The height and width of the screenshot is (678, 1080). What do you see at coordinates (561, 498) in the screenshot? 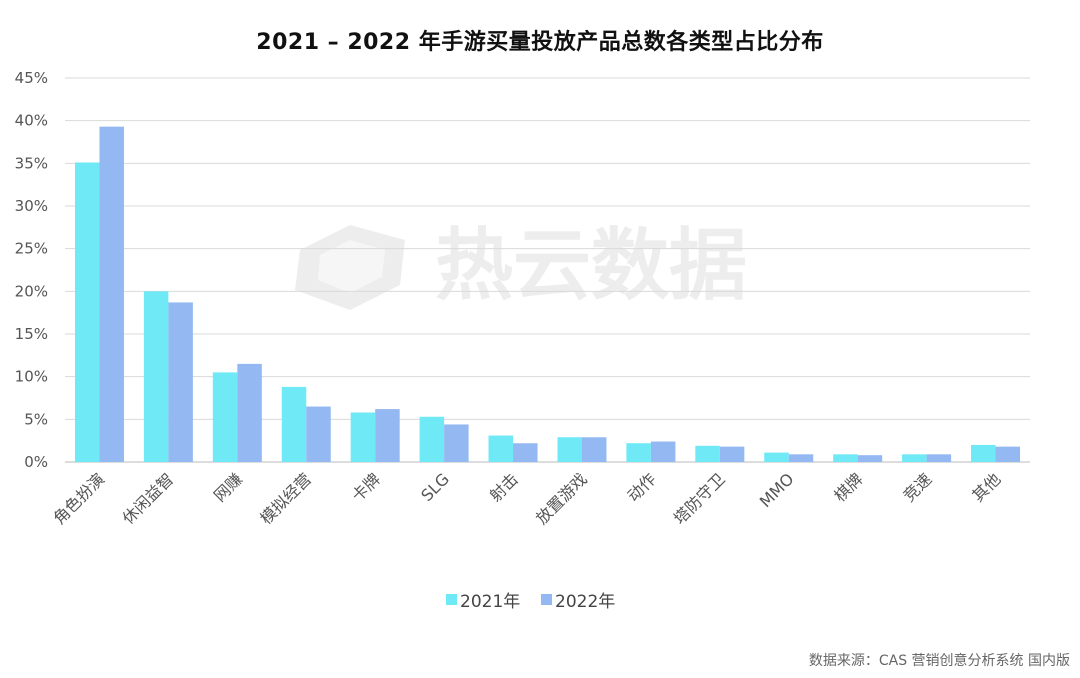
I see `x-tick-label: 放置游戏` at bounding box center [561, 498].